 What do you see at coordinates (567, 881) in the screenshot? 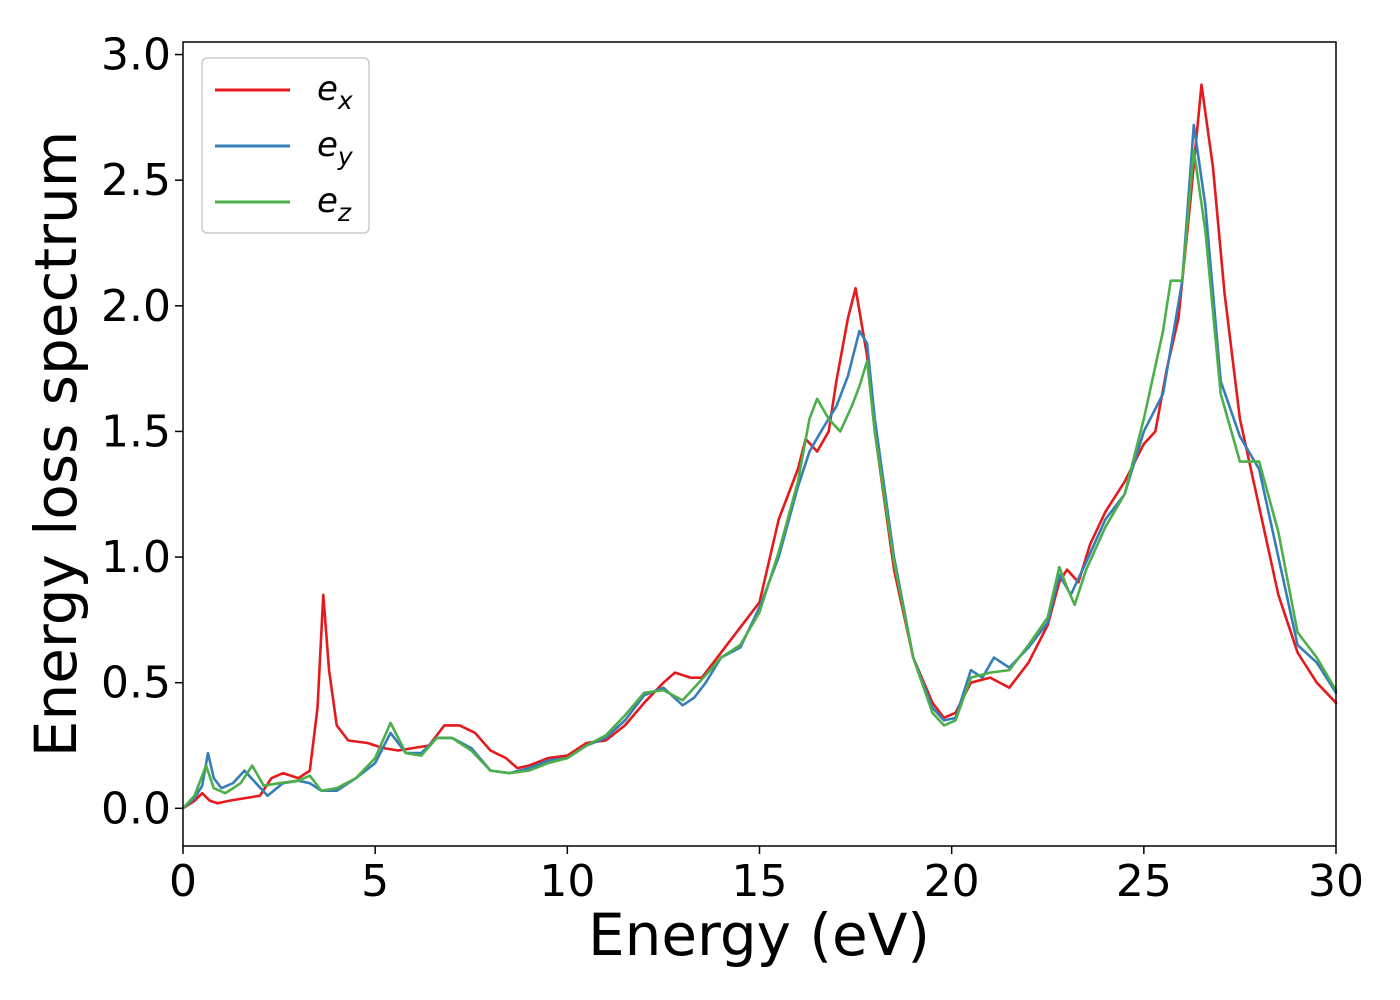
I see `x-tick-label: 10` at bounding box center [567, 881].